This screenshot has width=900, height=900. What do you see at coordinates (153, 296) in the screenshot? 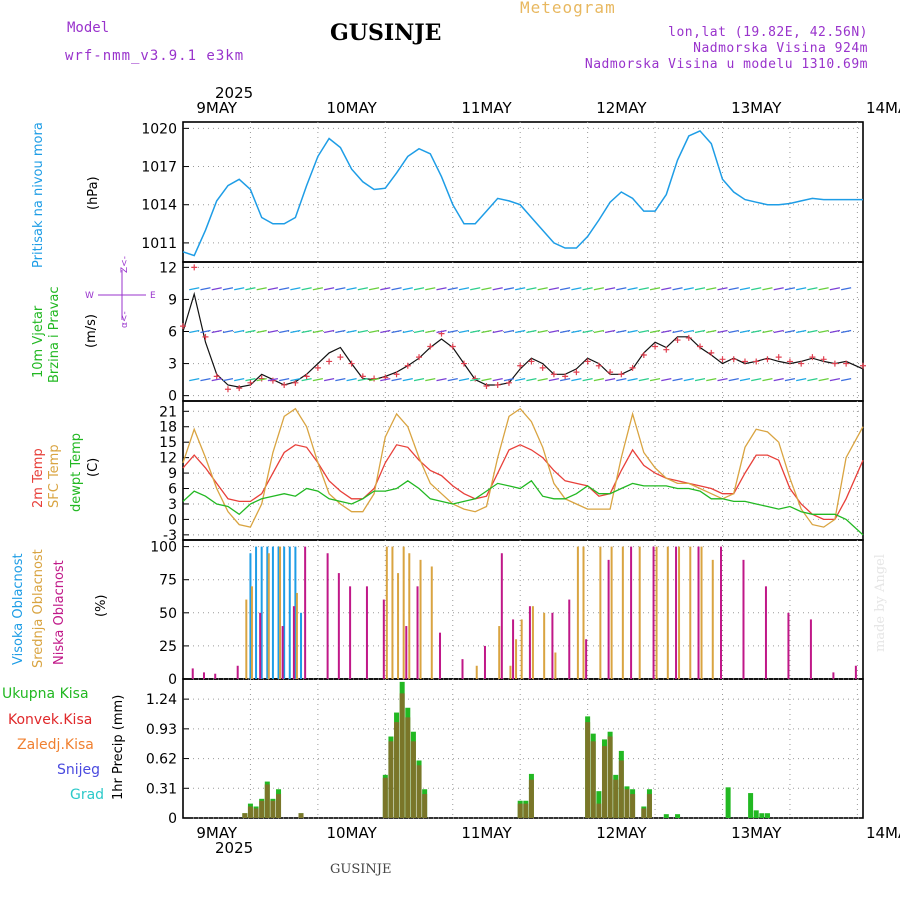
I see `wind-dir-e: E` at bounding box center [153, 296].